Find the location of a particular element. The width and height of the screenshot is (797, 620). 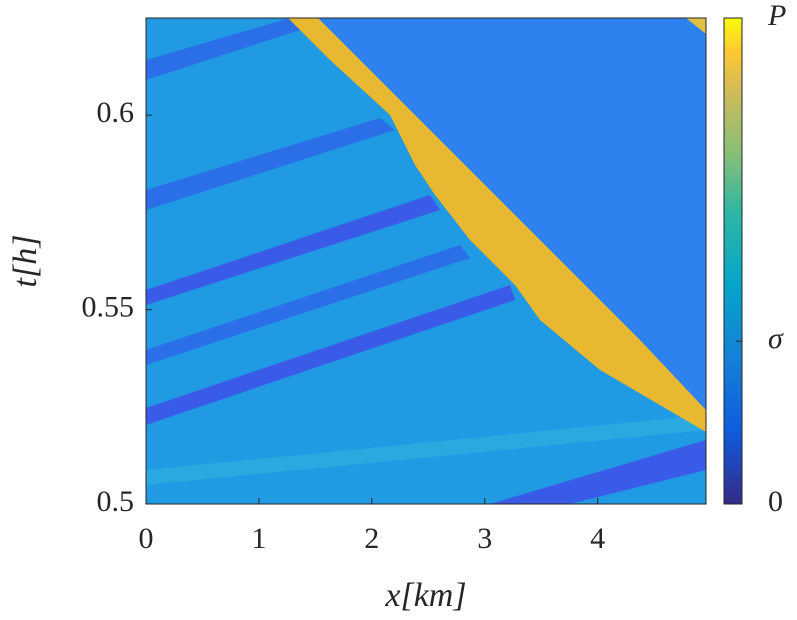

colorbar is located at coordinates (733, 261).